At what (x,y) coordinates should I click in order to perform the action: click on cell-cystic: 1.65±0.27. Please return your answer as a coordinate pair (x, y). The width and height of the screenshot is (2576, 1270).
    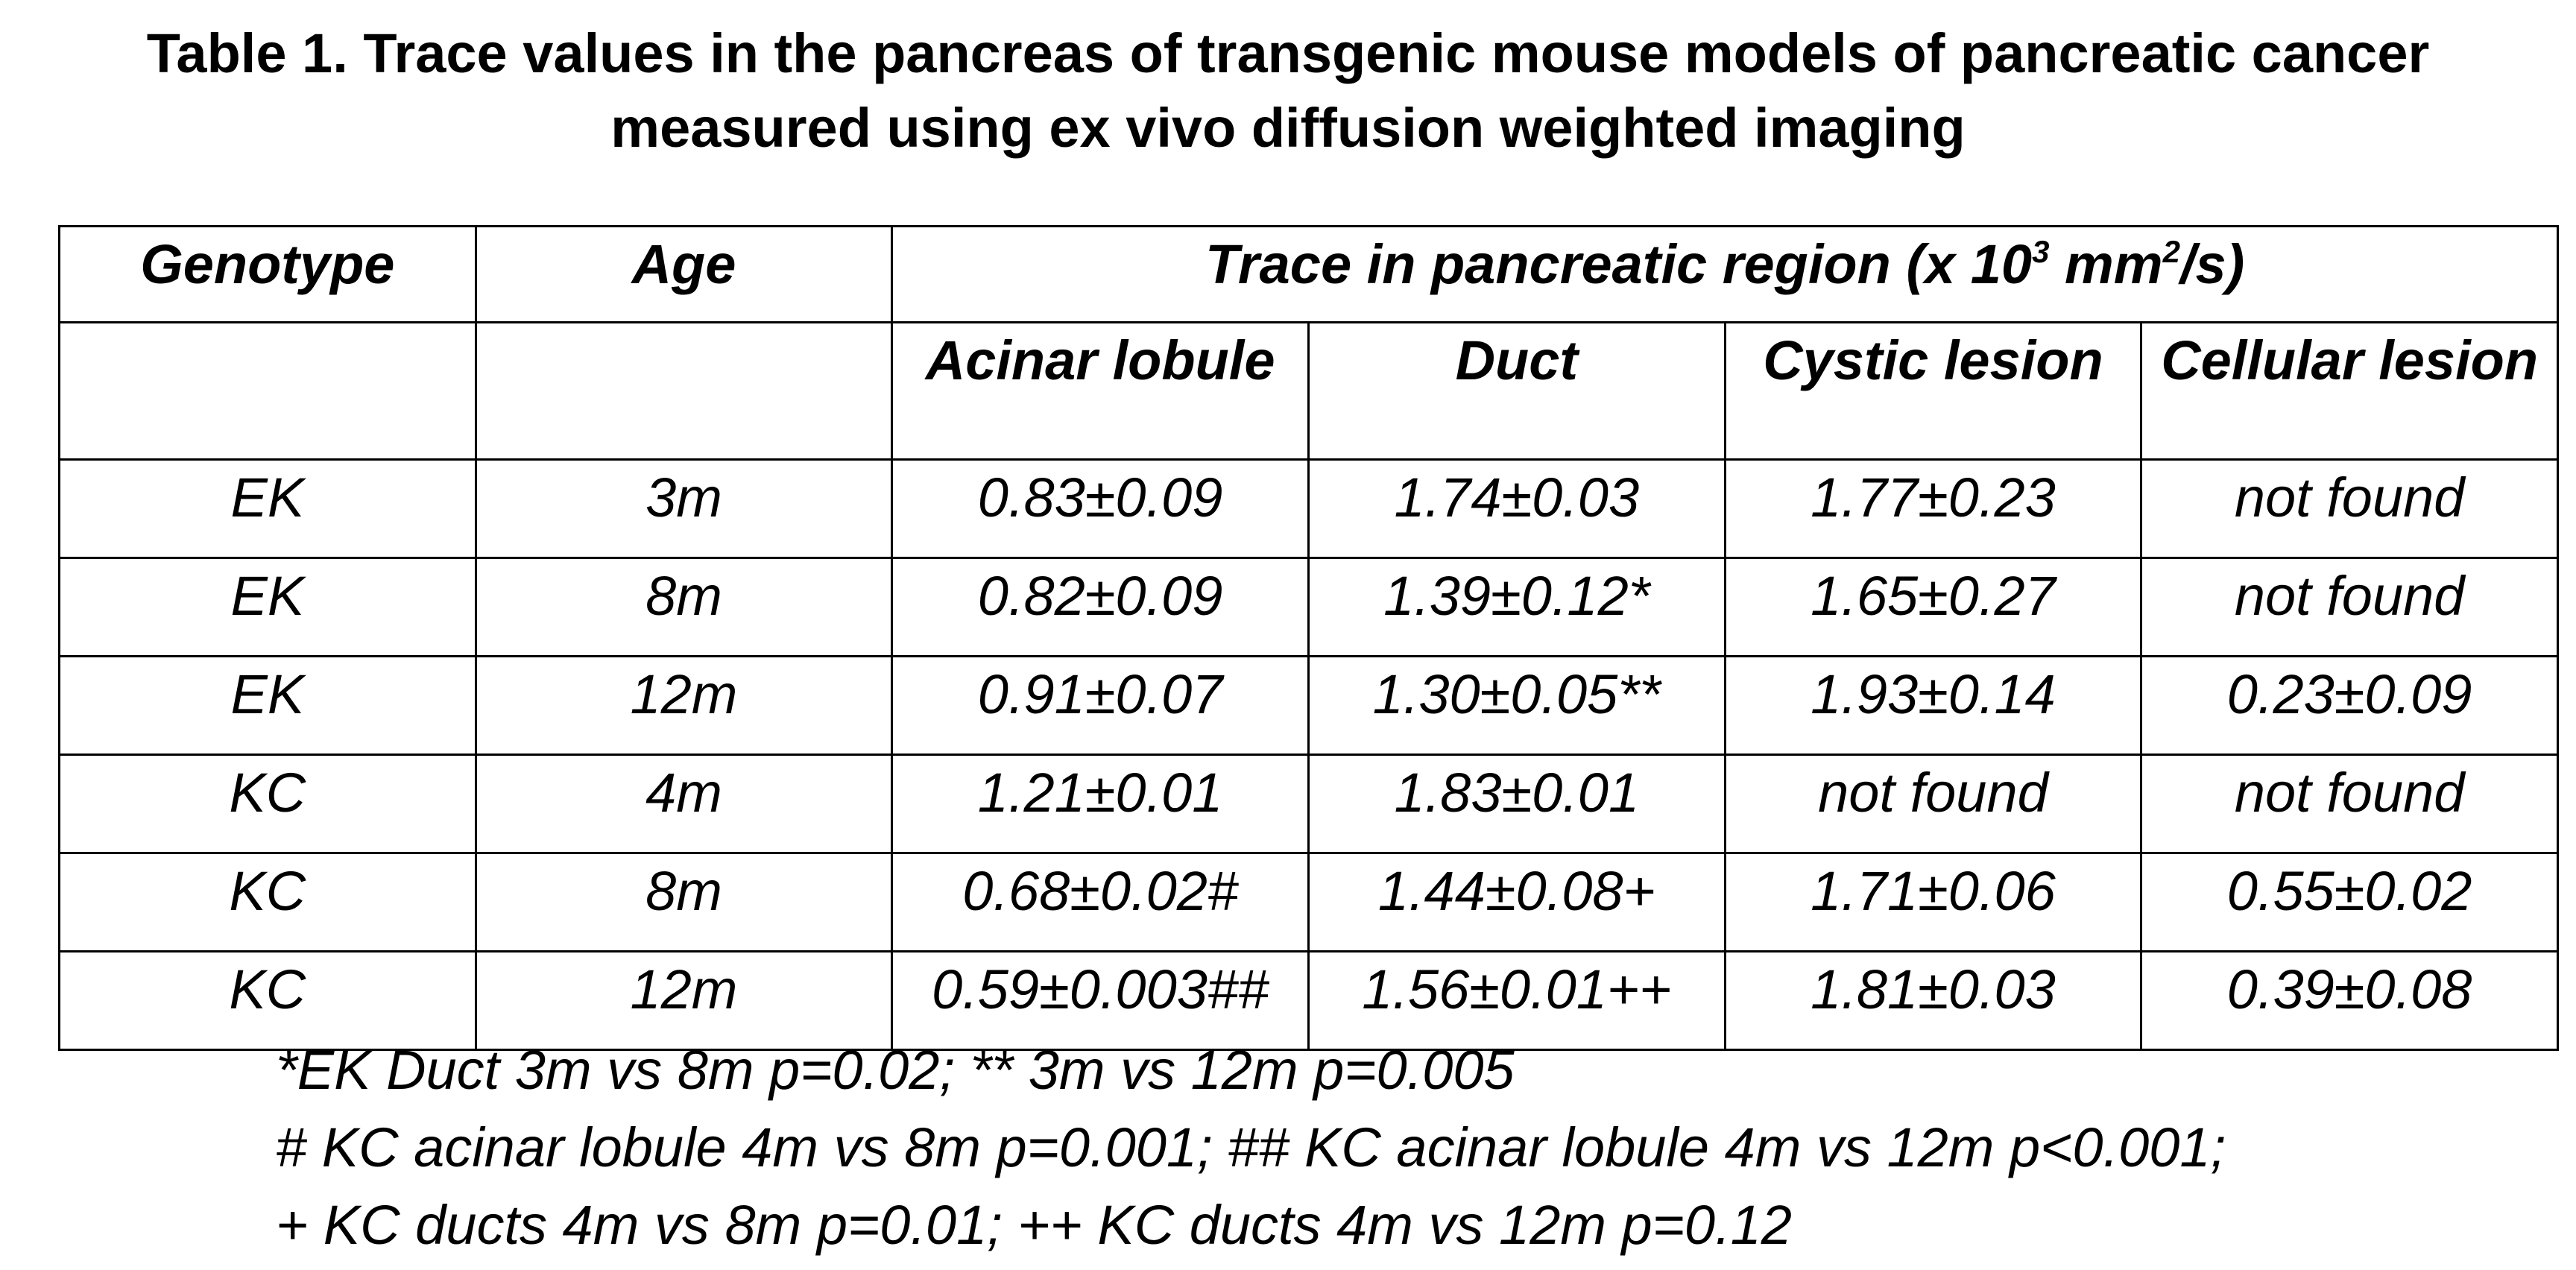
    Looking at the image, I should click on (1933, 607).